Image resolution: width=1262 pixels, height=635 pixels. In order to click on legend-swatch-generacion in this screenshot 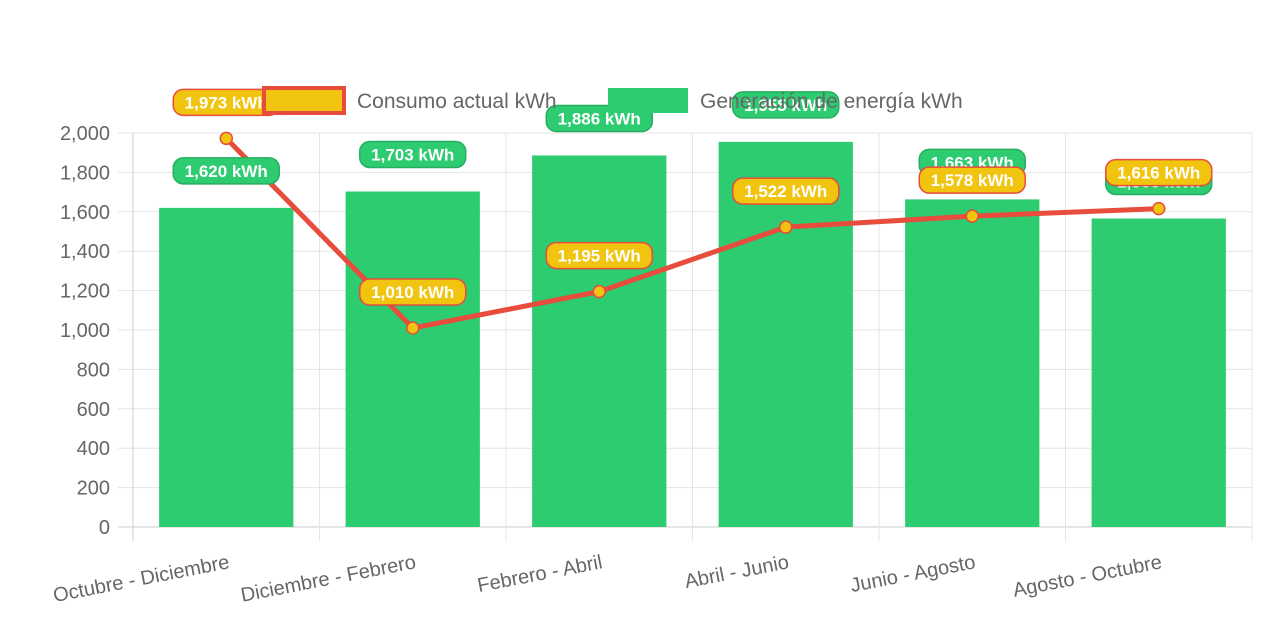, I will do `click(648, 100)`.